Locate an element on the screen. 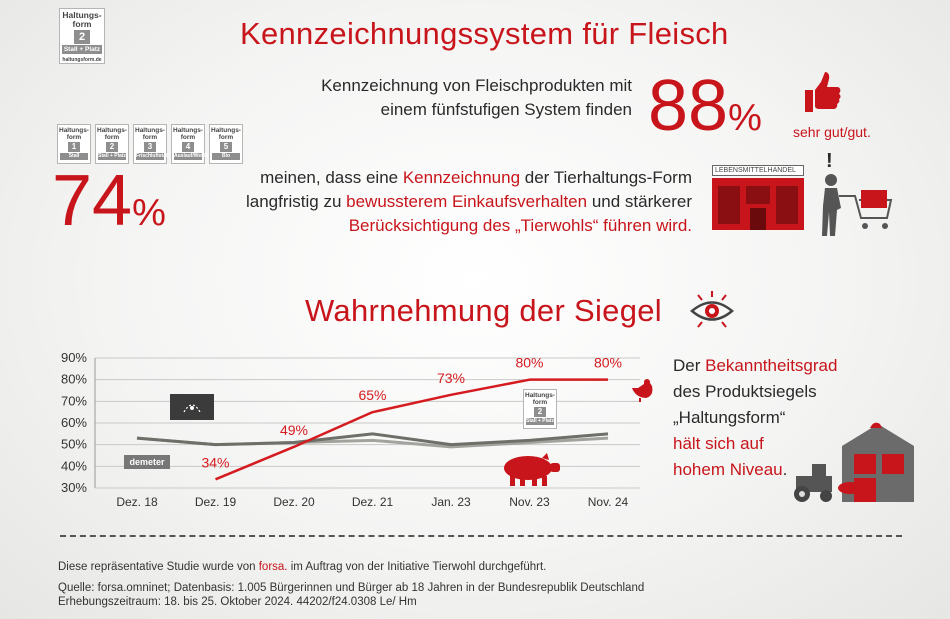 The height and width of the screenshot is (619, 950). series-line-haltungsform is located at coordinates (411, 429).